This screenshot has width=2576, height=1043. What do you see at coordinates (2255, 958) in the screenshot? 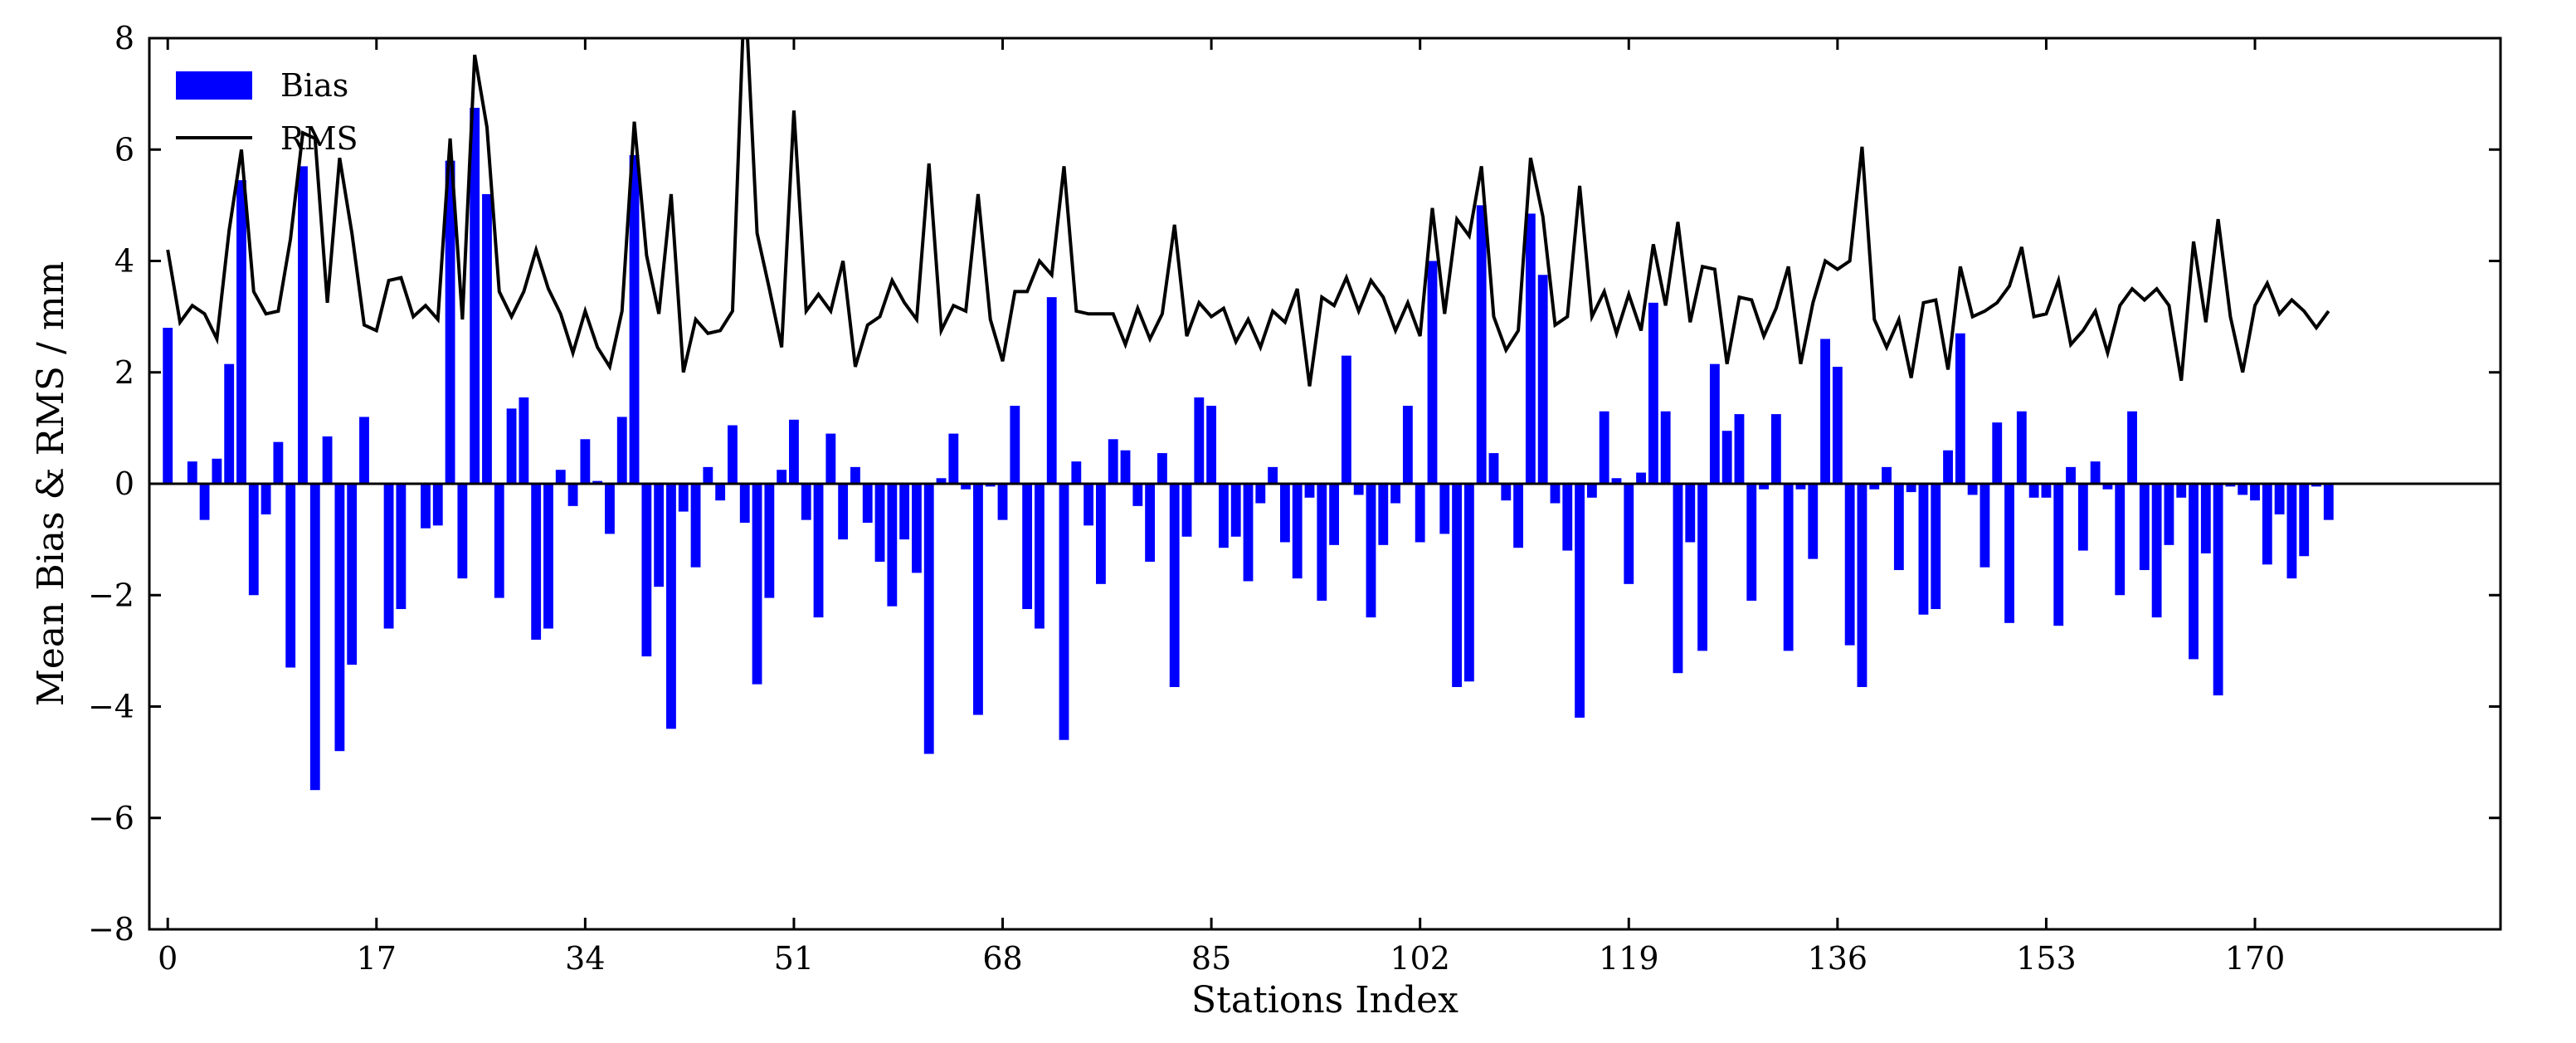
I see `x-tick-label: 170` at bounding box center [2255, 958].